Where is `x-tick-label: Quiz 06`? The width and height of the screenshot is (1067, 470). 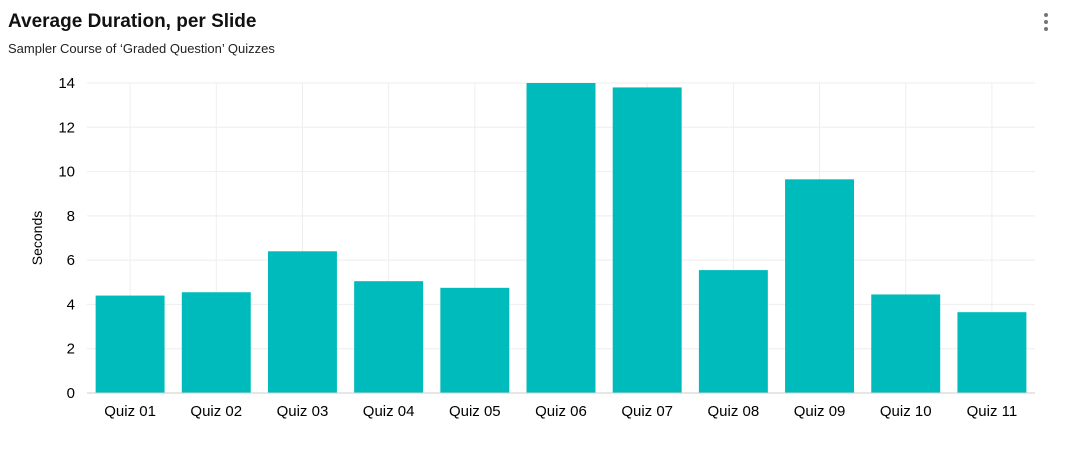
x-tick-label: Quiz 06 is located at coordinates (561, 411).